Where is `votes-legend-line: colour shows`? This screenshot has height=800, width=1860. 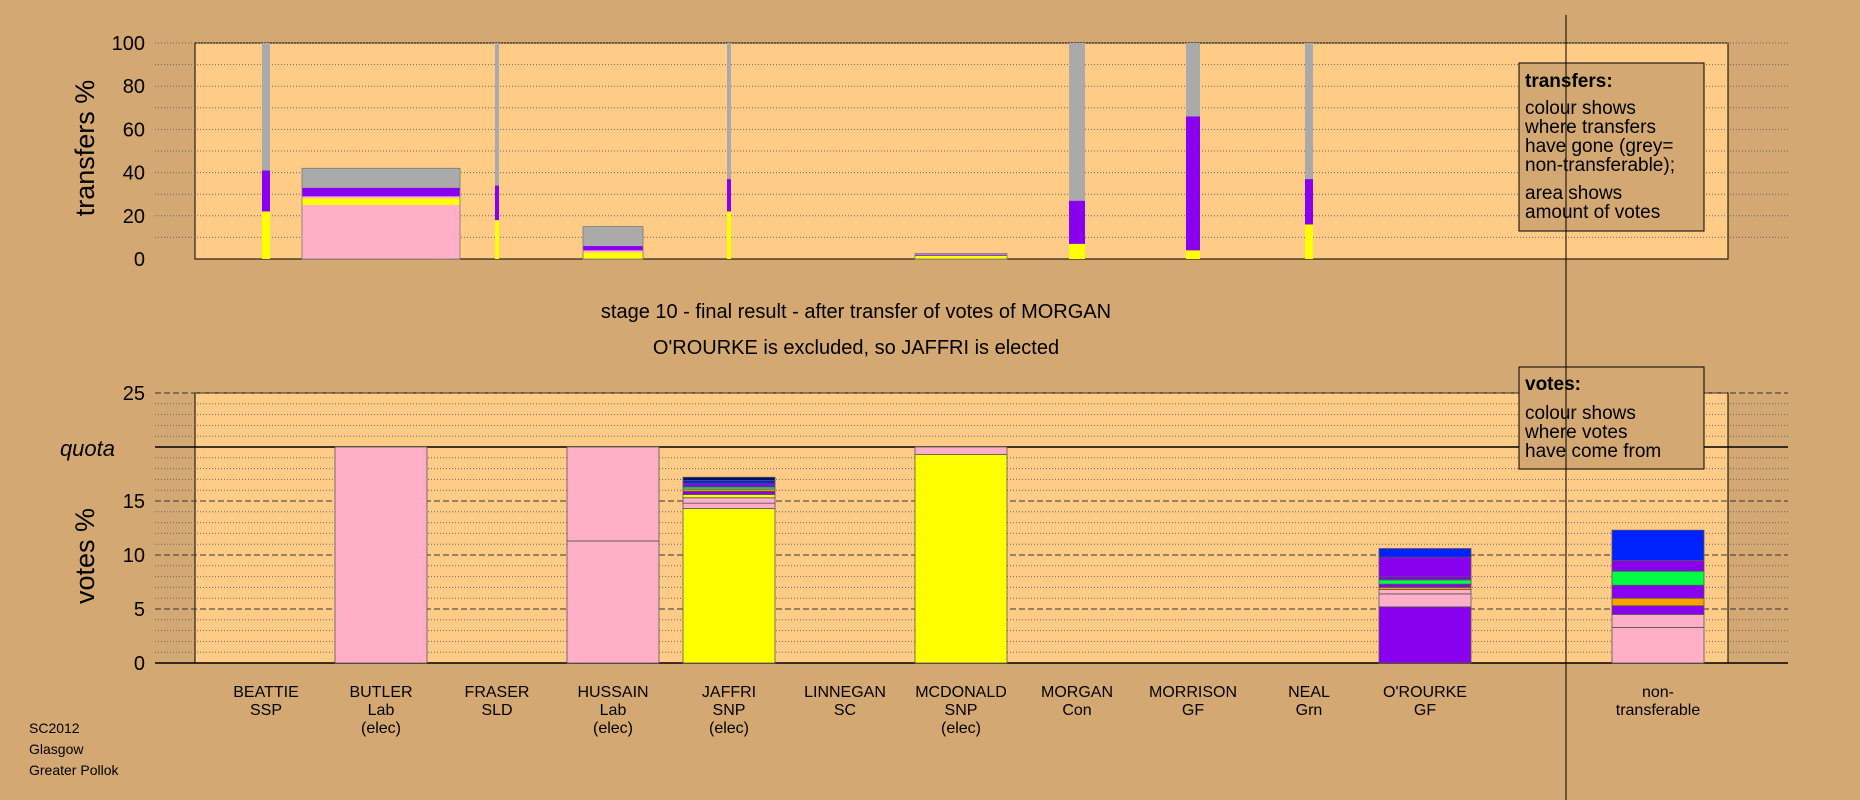 votes-legend-line: colour shows is located at coordinates (1580, 413).